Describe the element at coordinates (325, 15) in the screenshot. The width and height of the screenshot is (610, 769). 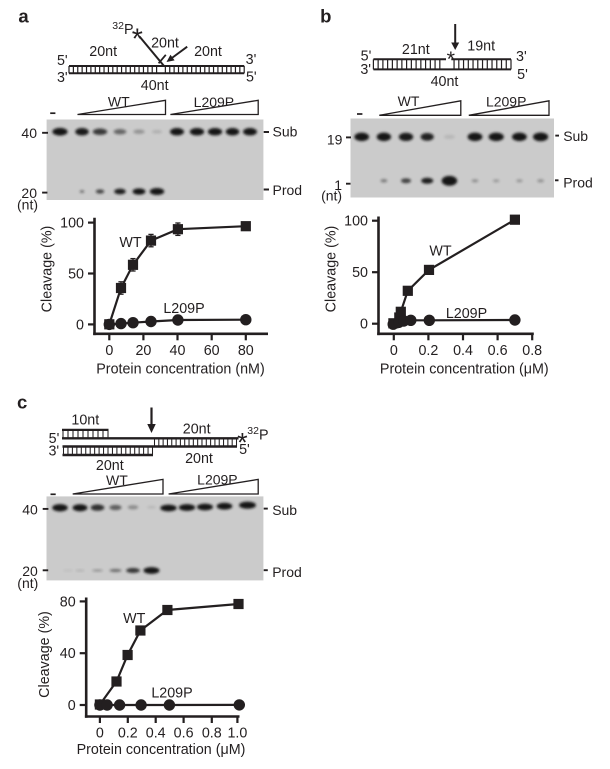
I see `svg-text: b` at that location.